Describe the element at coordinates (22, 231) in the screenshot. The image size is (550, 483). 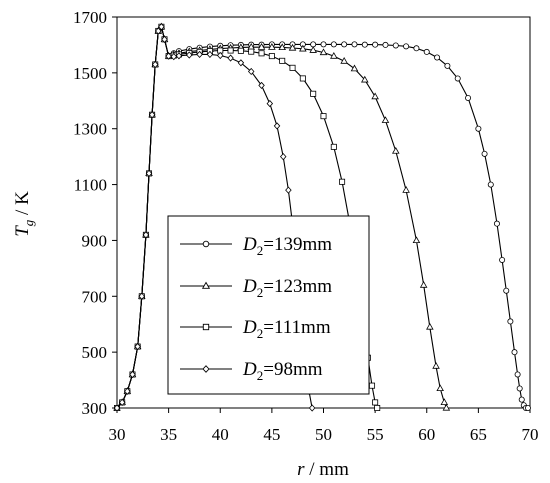
I see `y-axis-var: T` at that location.